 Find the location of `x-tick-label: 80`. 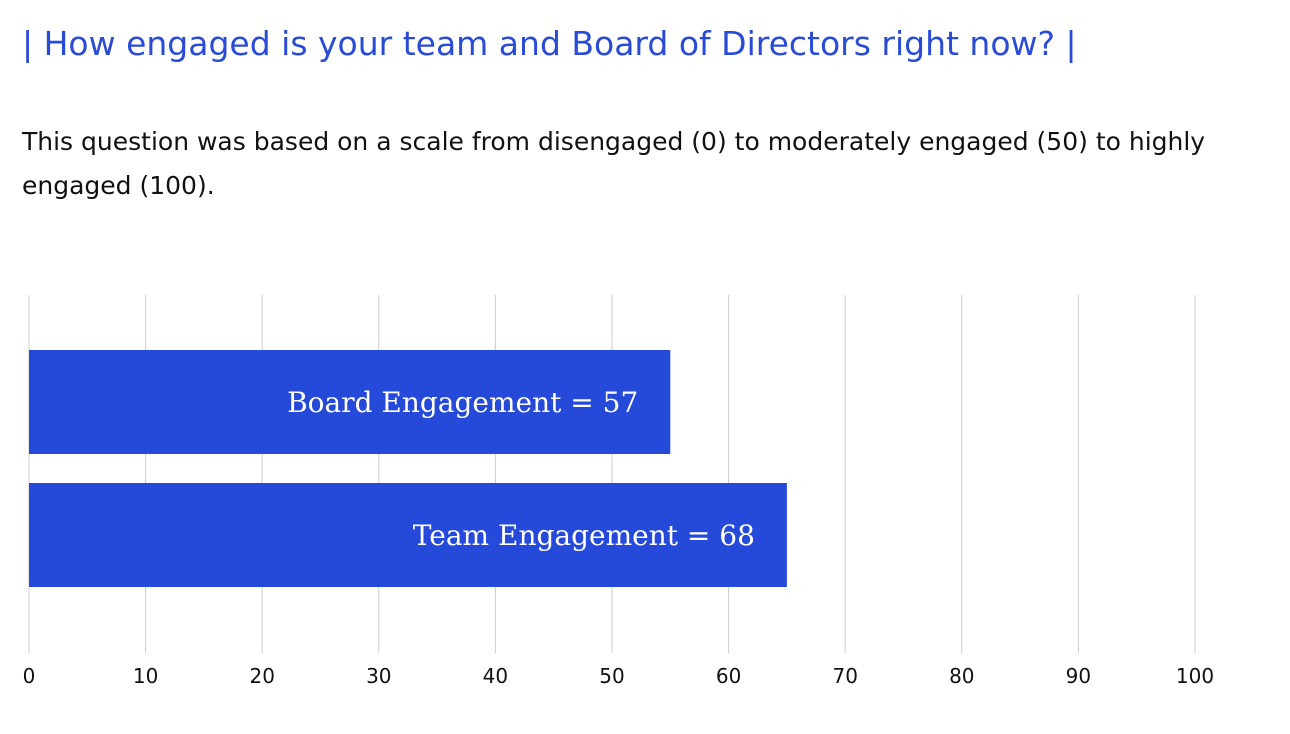

x-tick-label: 80 is located at coordinates (961, 676).